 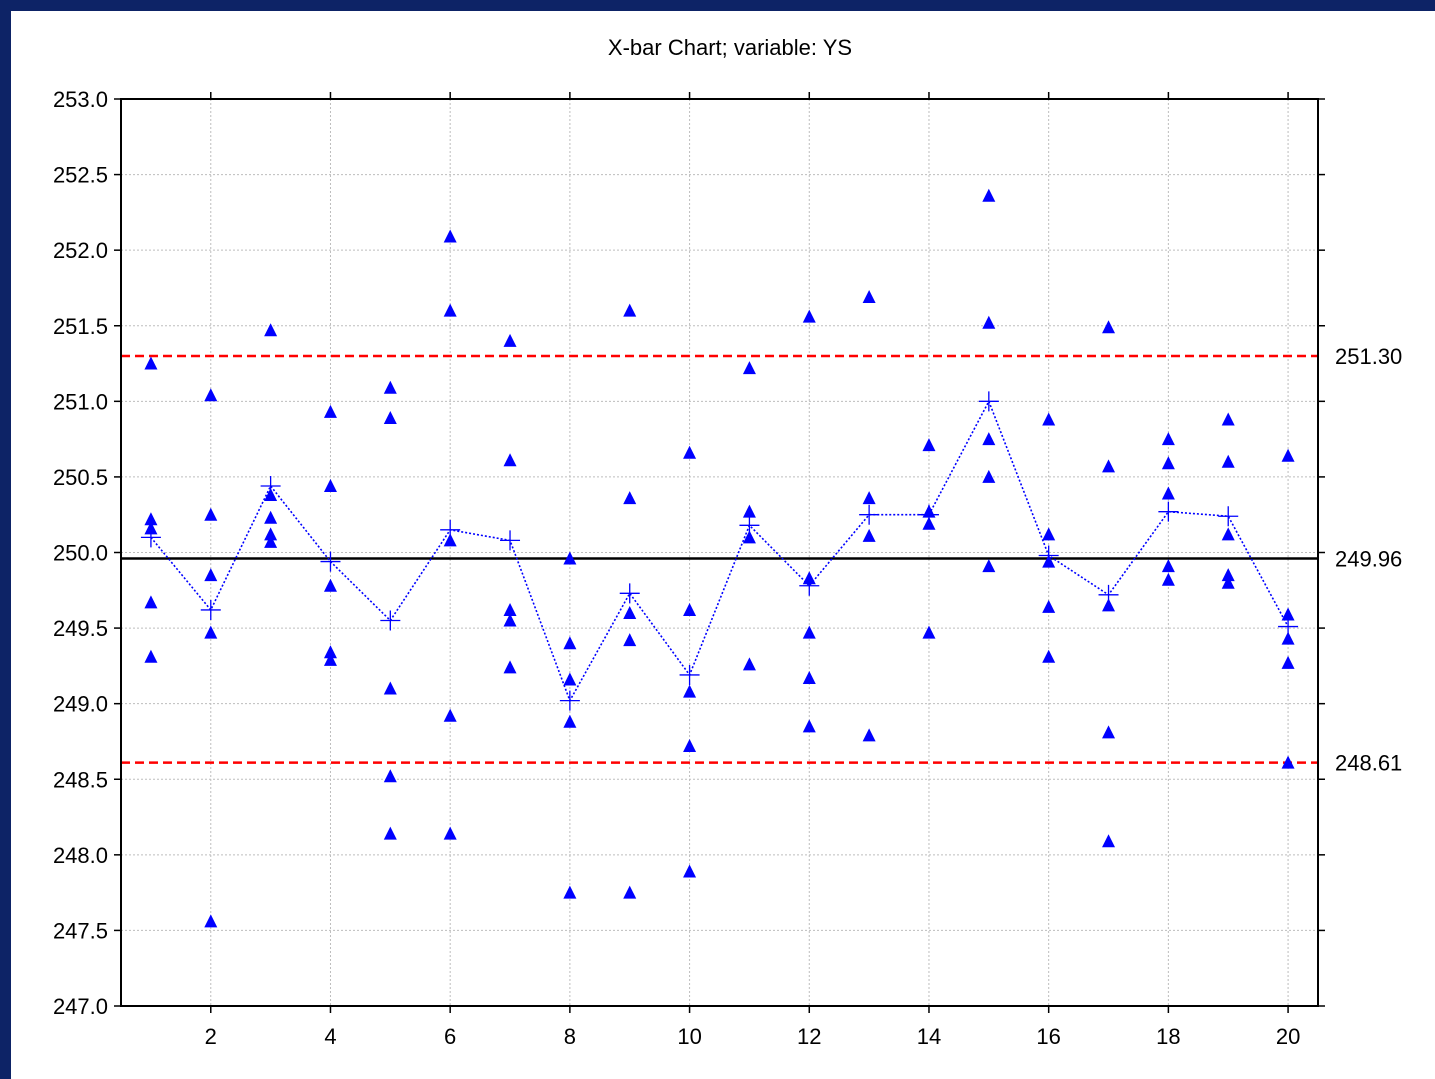 What do you see at coordinates (1048, 1036) in the screenshot?
I see `x-tick-label: 16` at bounding box center [1048, 1036].